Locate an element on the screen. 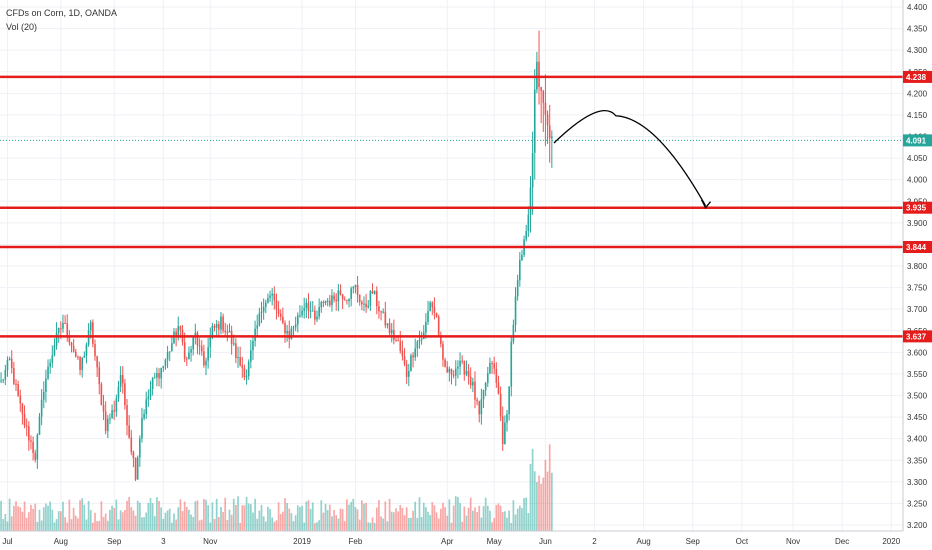 This screenshot has width=932, height=550. price-tick-label: 3.300 is located at coordinates (917, 482).